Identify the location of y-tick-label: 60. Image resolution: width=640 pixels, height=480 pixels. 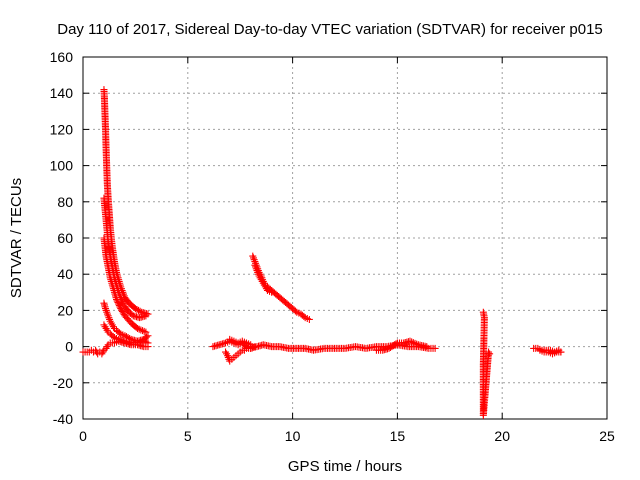
(65, 238).